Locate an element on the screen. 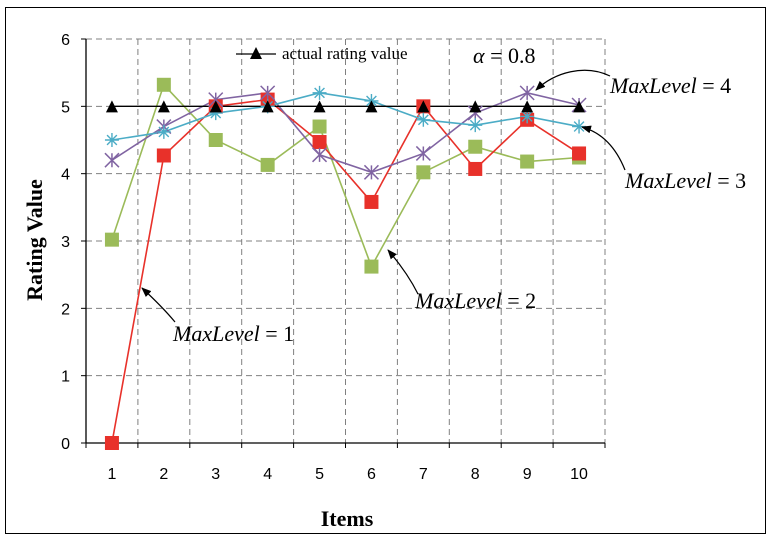 The height and width of the screenshot is (536, 772). legend: actual rating value is located at coordinates (322, 53).